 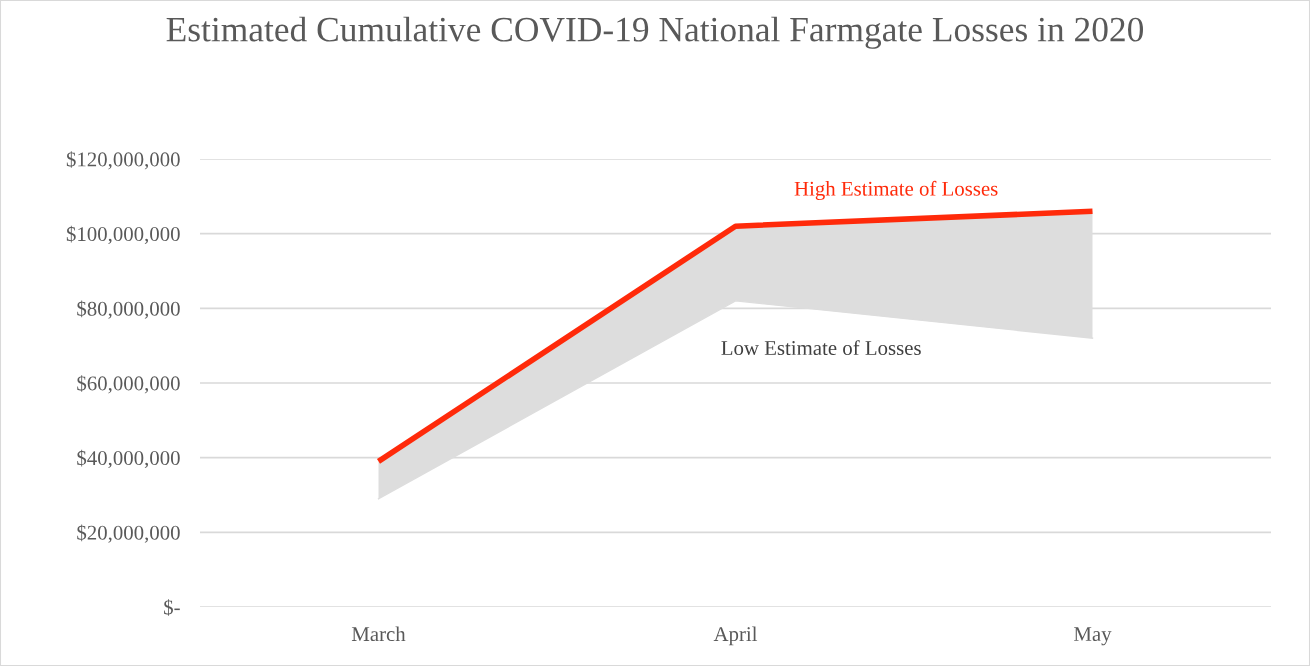 I want to click on series-label: High Estimate of Losses, so click(x=896, y=190).